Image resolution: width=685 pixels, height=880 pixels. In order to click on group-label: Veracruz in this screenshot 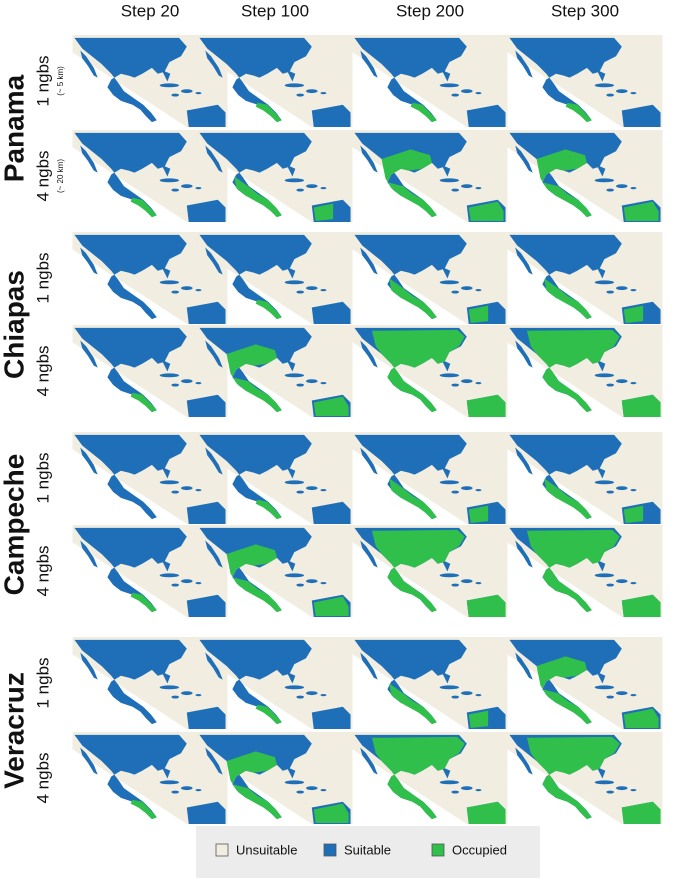, I will do `click(14, 730)`.